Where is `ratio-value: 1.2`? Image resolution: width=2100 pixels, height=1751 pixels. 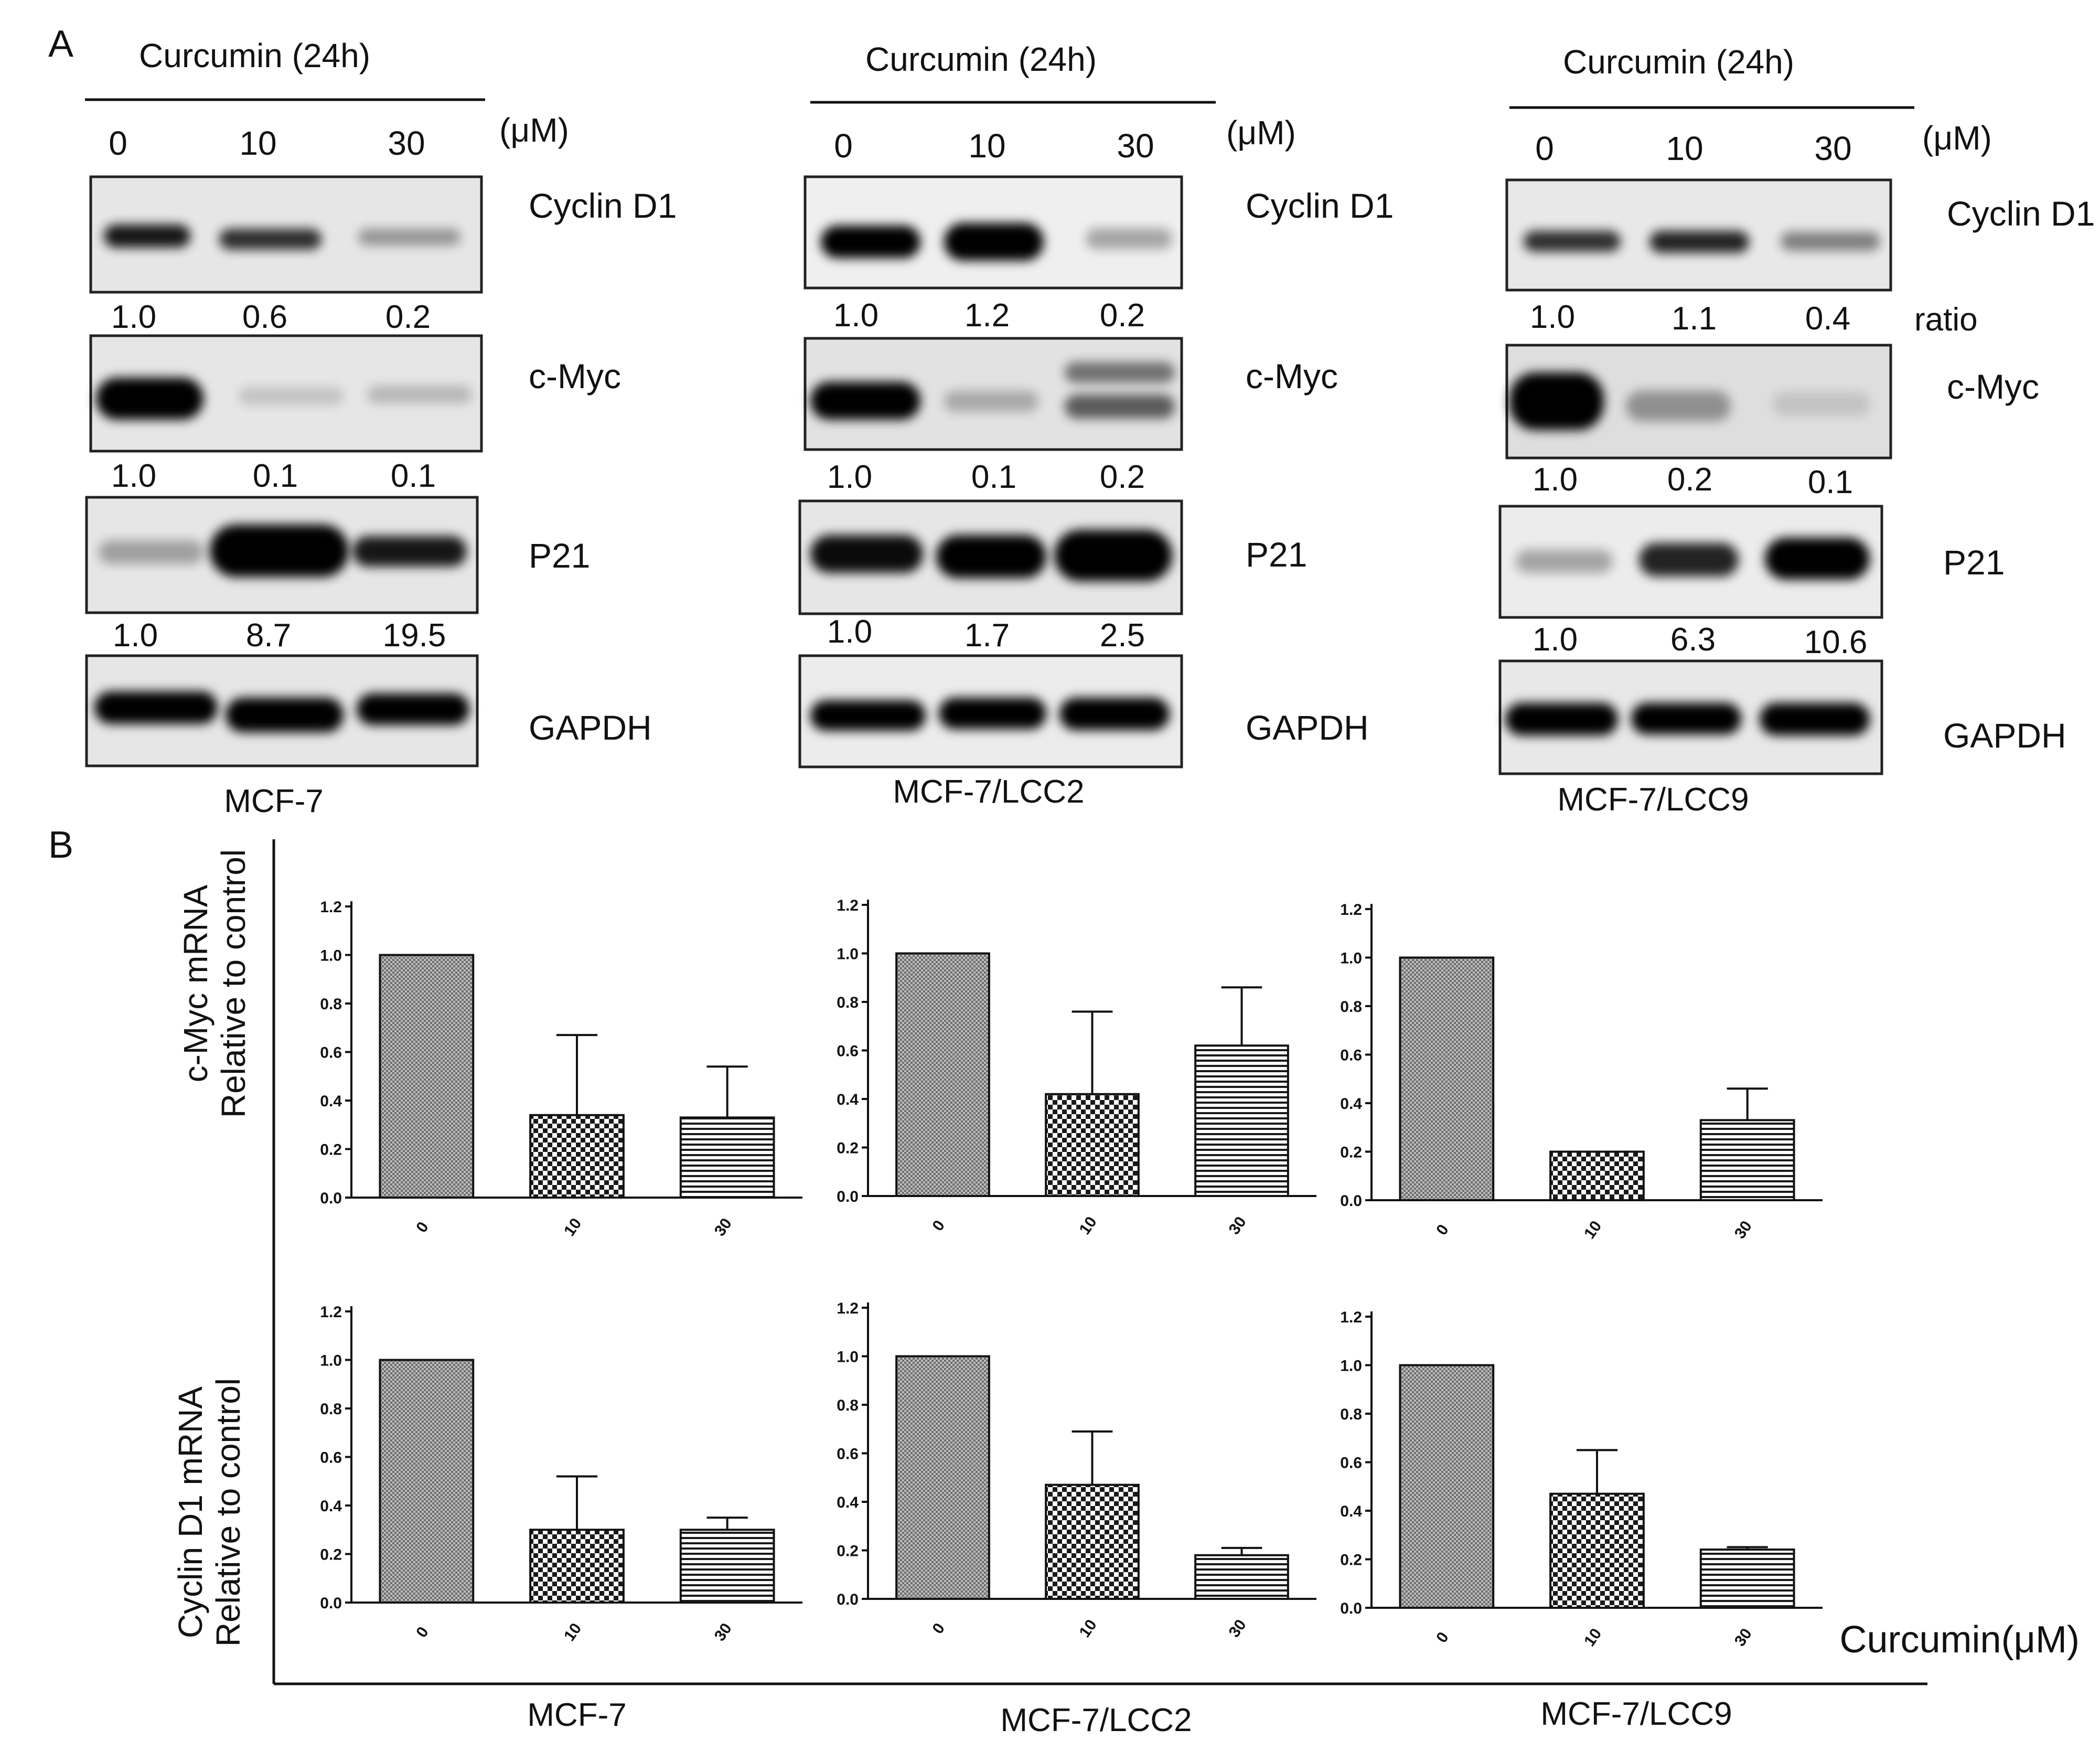 ratio-value: 1.2 is located at coordinates (988, 316).